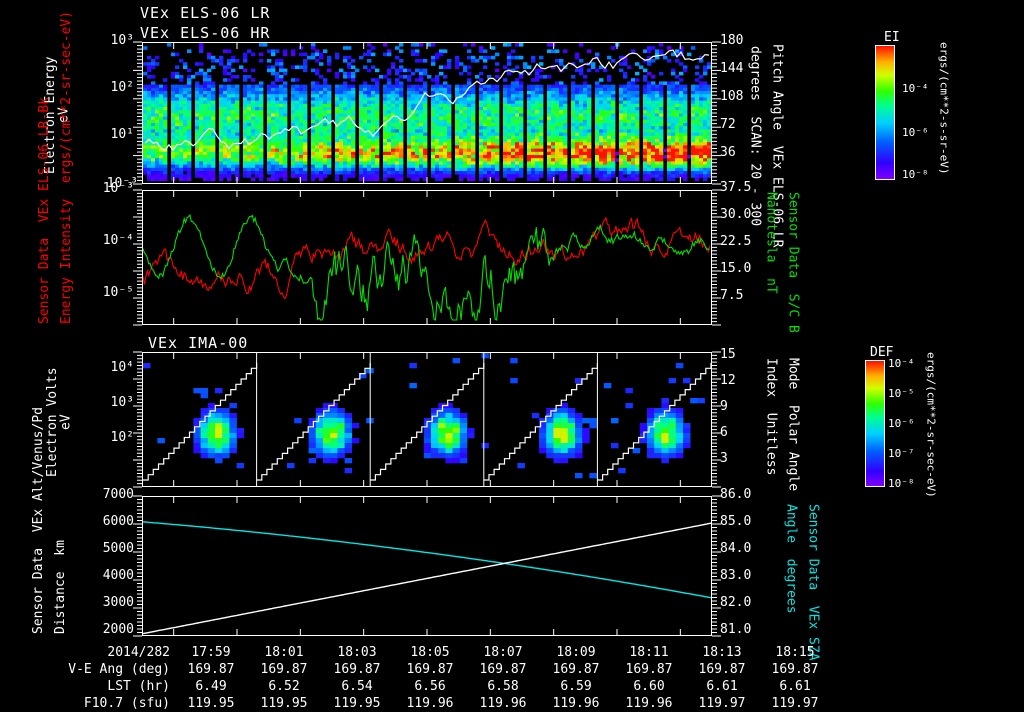 Image resolution: width=1024 pixels, height=712 pixels. I want to click on table-time-2: 18:03, so click(357, 652).